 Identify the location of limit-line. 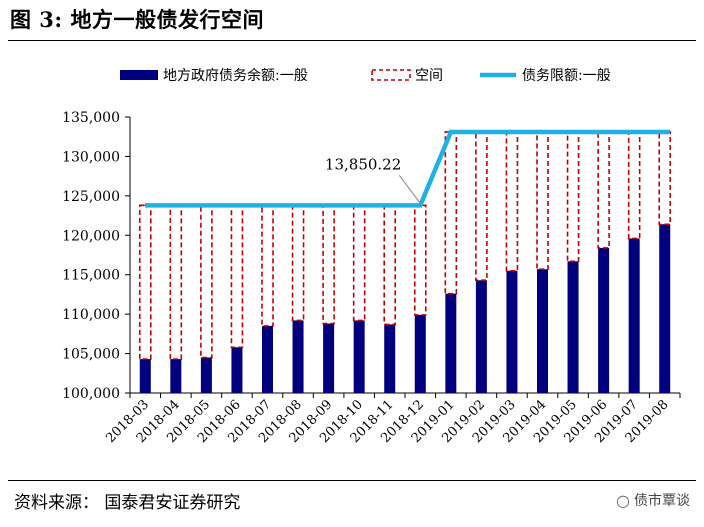
(407, 168).